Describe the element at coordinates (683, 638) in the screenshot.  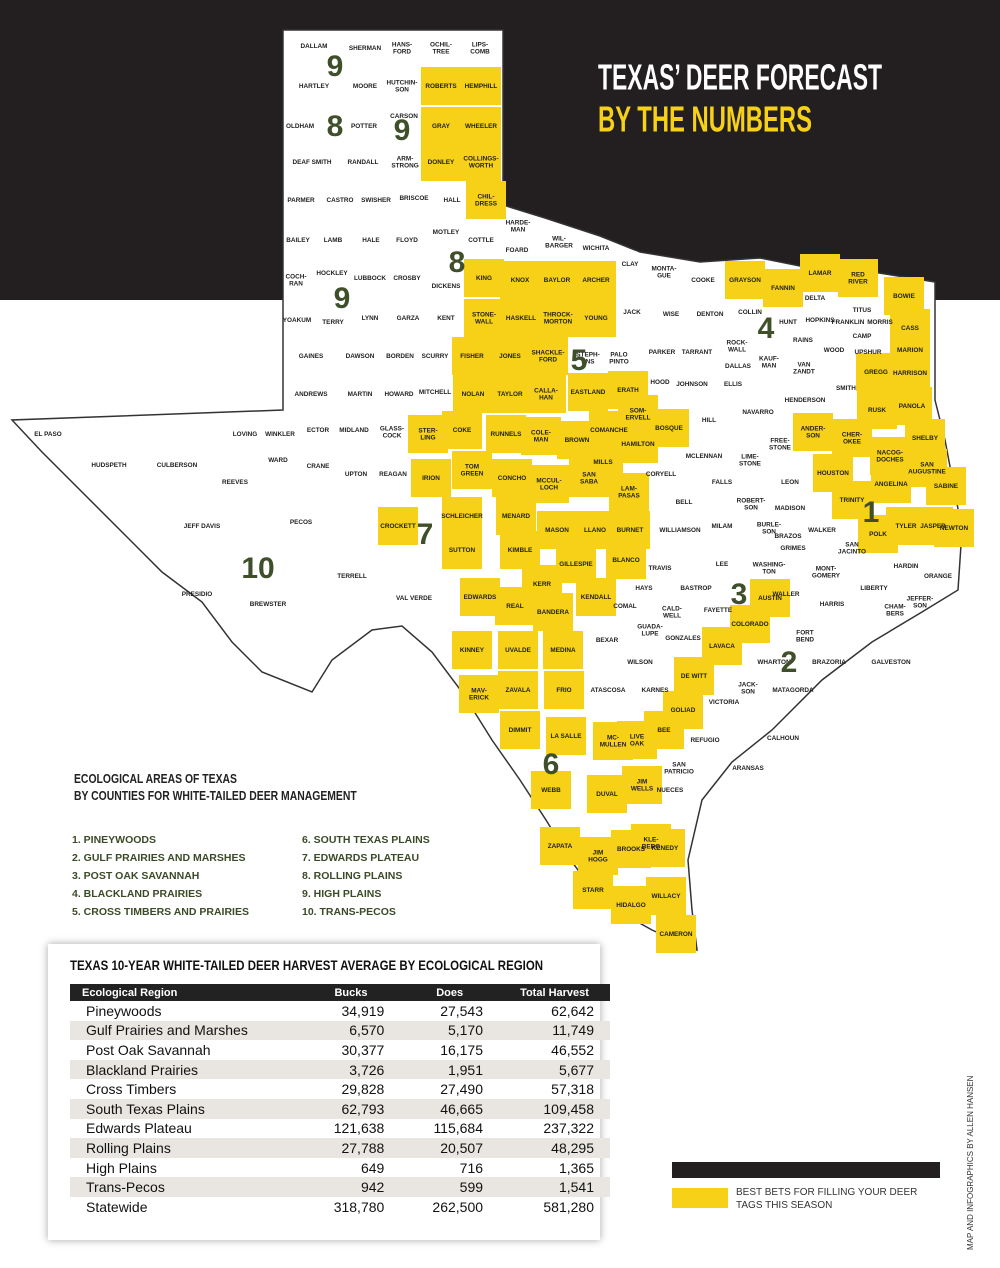
I see `county-label: GONZALES` at that location.